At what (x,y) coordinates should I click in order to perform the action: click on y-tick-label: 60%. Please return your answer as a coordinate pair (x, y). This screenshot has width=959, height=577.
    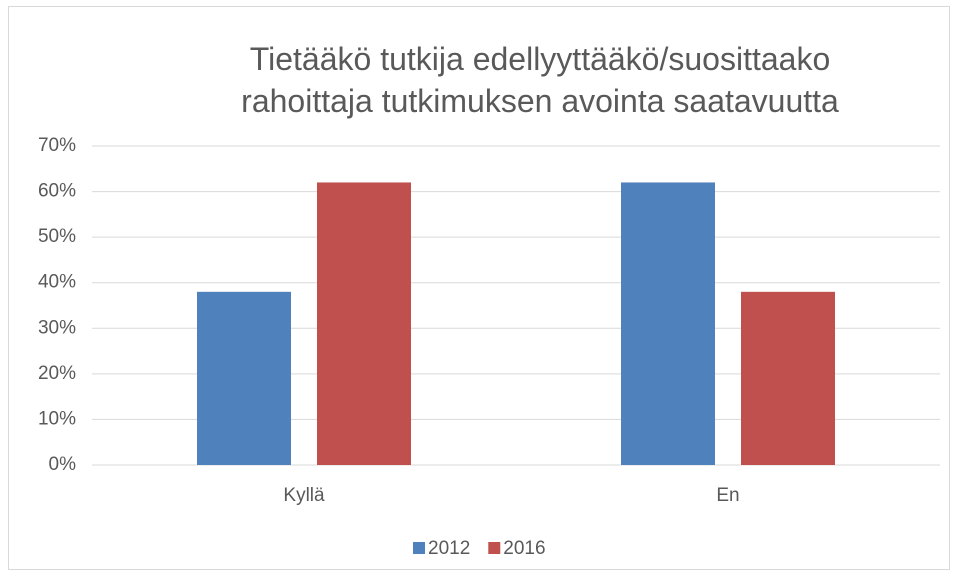
    Looking at the image, I should click on (57, 191).